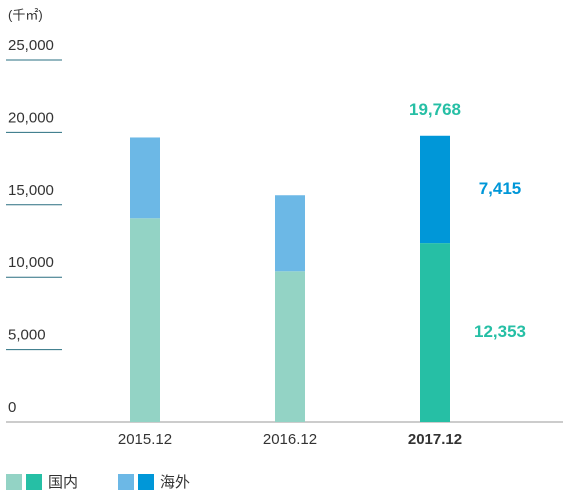  What do you see at coordinates (31, 190) in the screenshot?
I see `y-tick-label: 15,000` at bounding box center [31, 190].